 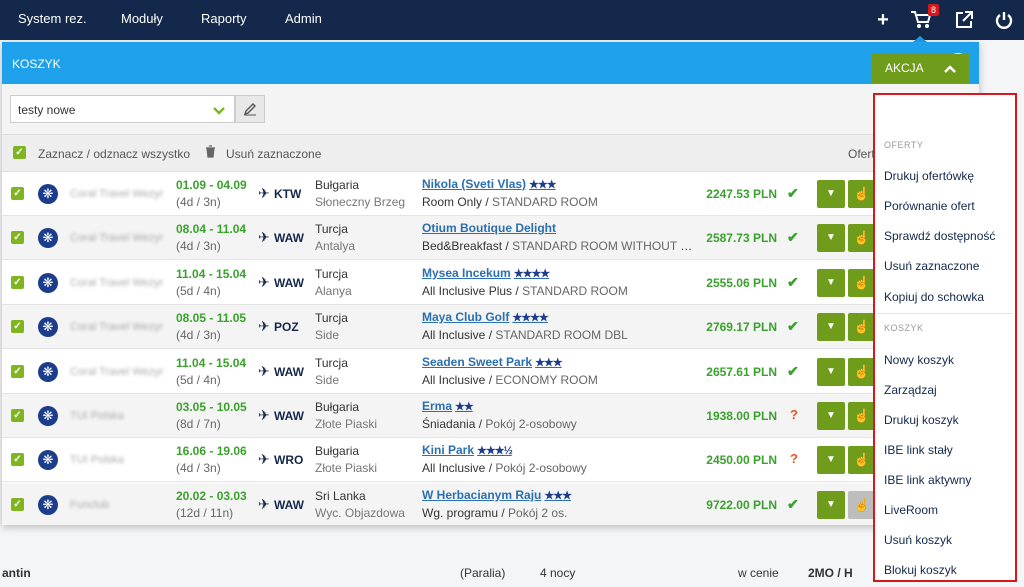 I want to click on hotel-link: W Herbacianym Raju ★★★, so click(x=497, y=495).